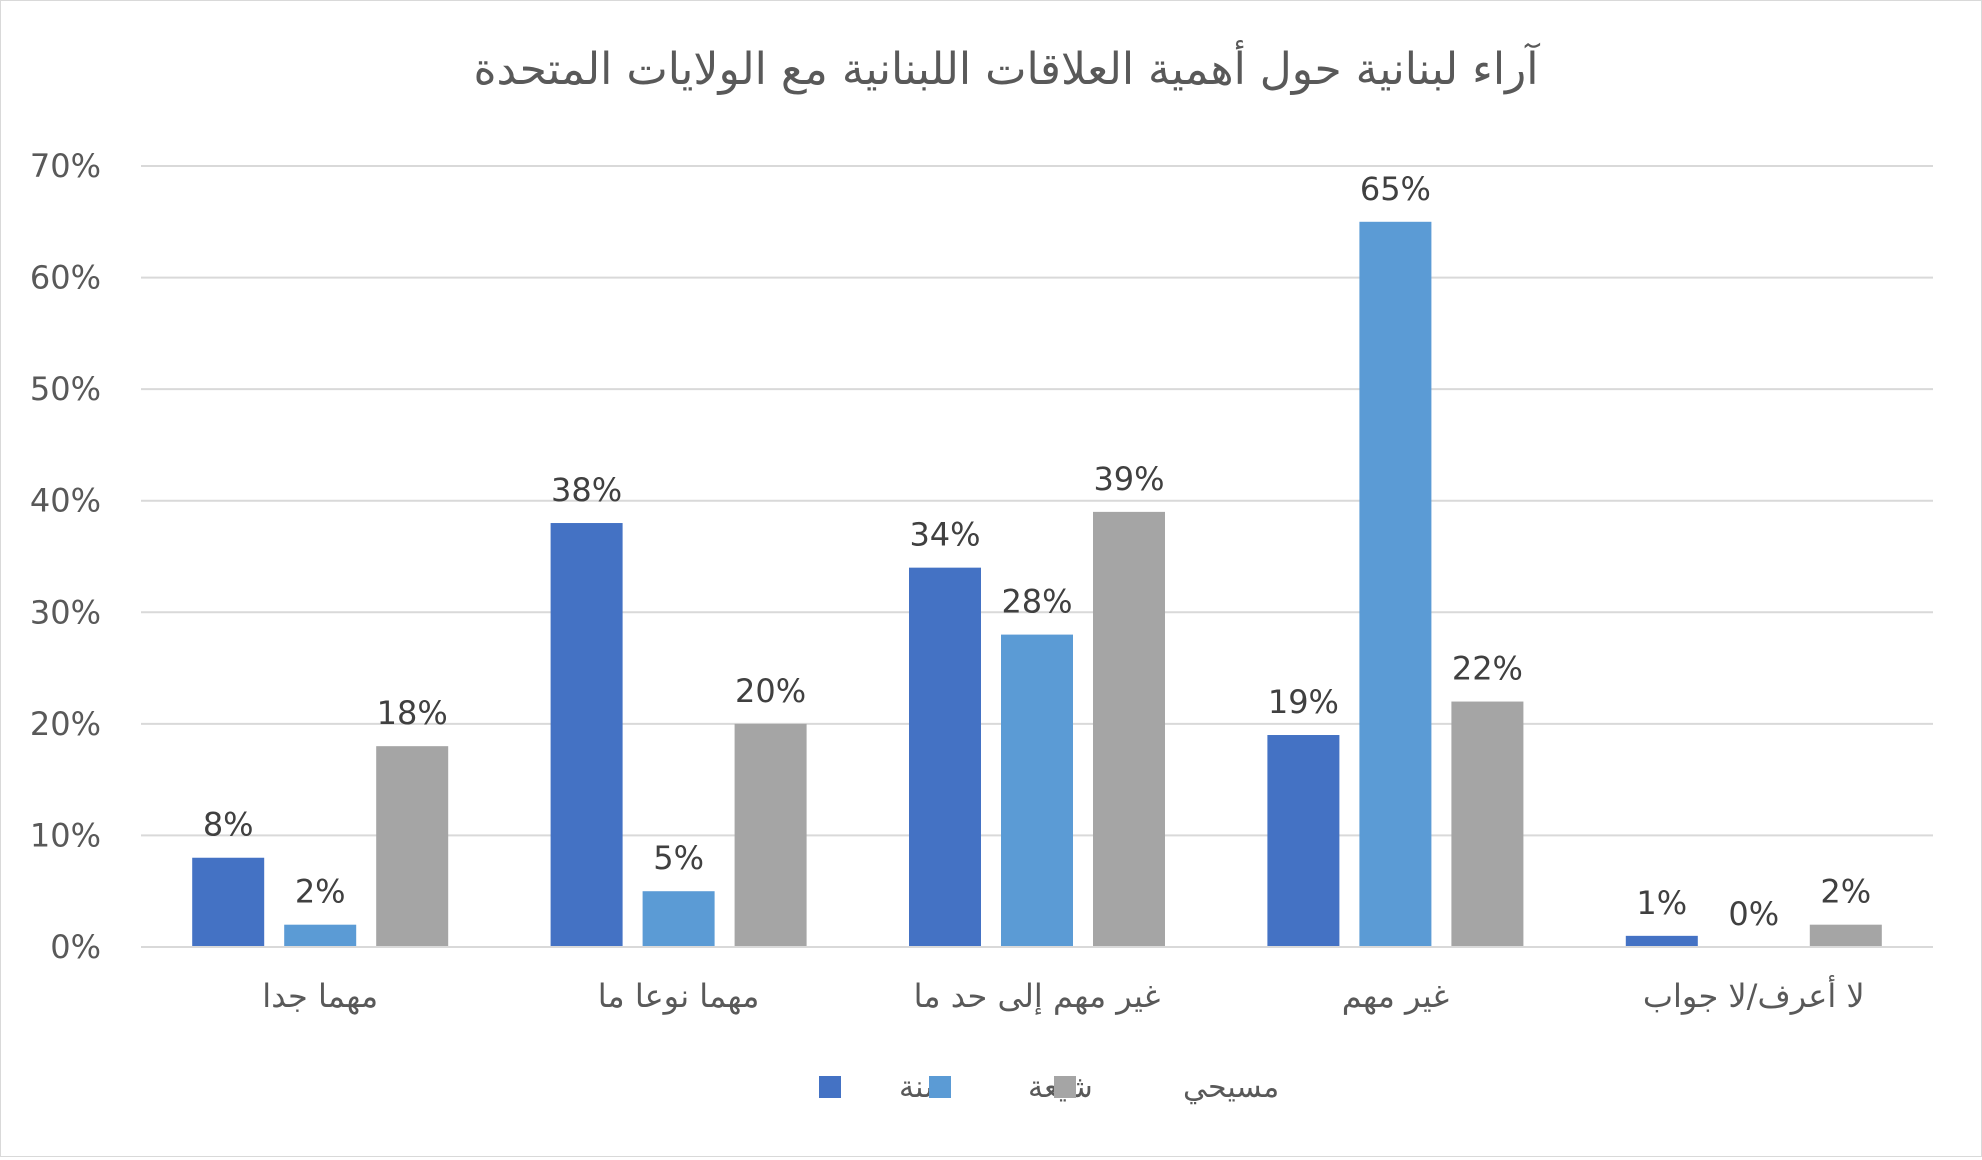  Describe the element at coordinates (65, 556) in the screenshot. I see `y-axis: 0% 10% 20% 30% 40% 50% 60% 70%` at that location.